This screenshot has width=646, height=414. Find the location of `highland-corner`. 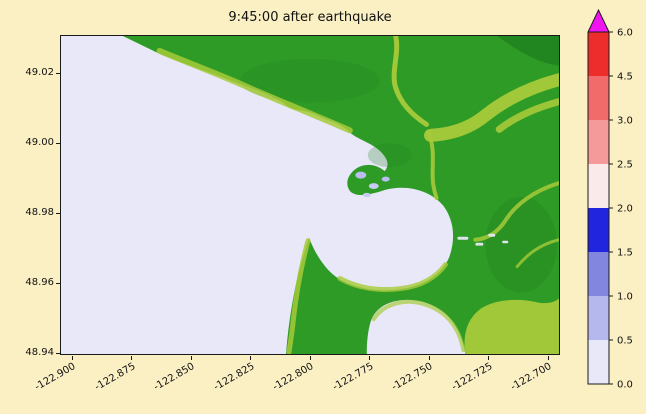

highland-corner is located at coordinates (528, 51).